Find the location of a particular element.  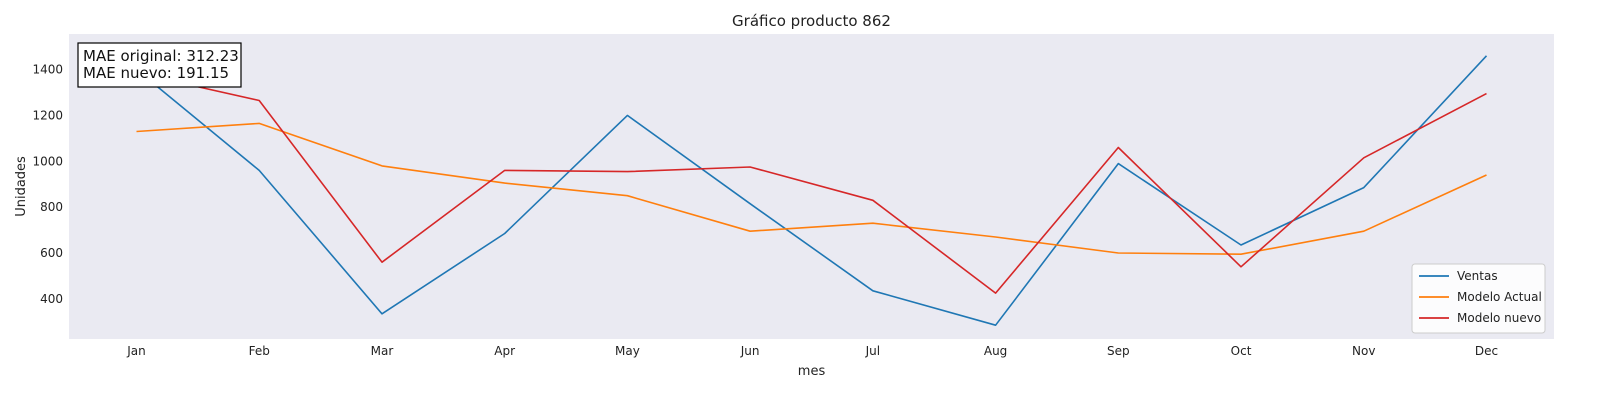

chart-title: Gráfico producto 862 is located at coordinates (811, 21).